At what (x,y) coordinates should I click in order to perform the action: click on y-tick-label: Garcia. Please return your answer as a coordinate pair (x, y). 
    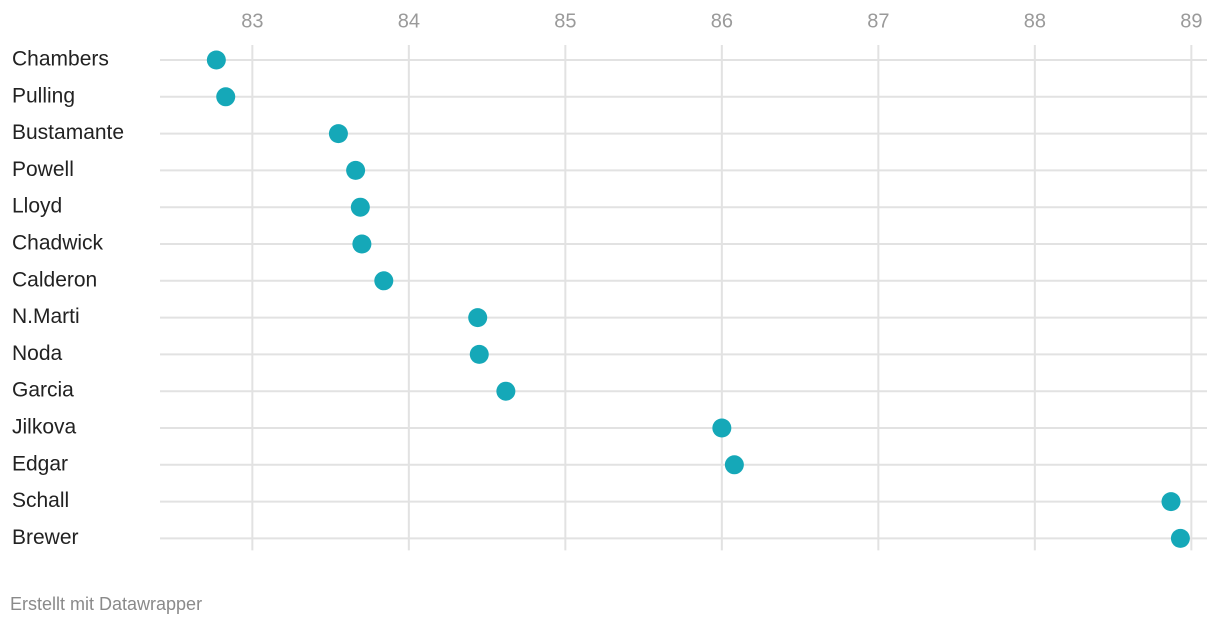
    Looking at the image, I should click on (43, 390).